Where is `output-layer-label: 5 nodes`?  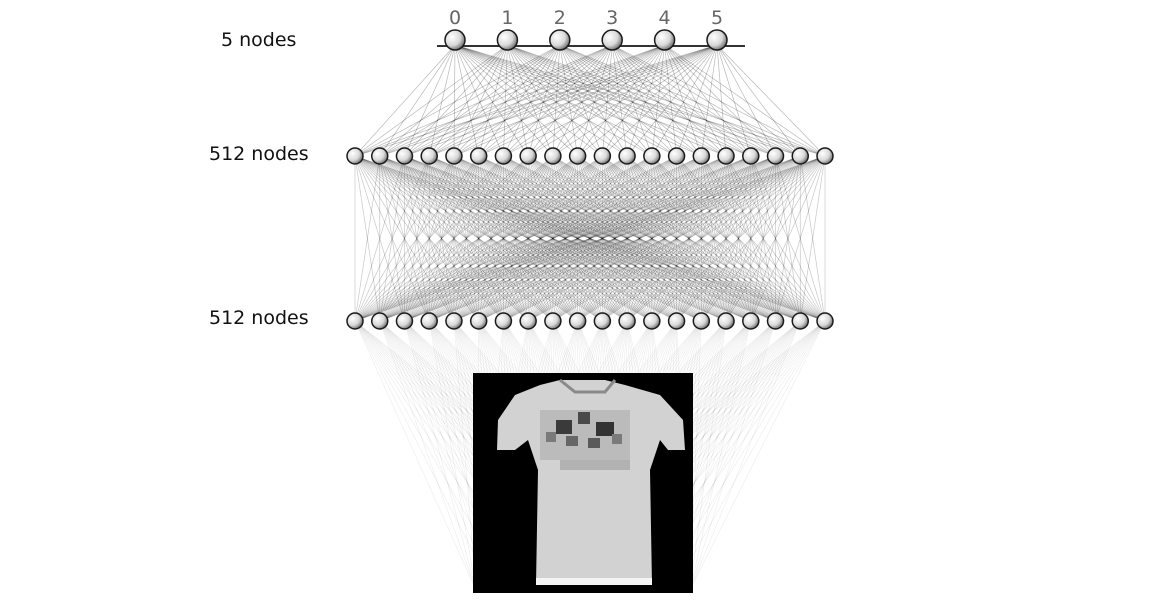
output-layer-label: 5 nodes is located at coordinates (259, 40).